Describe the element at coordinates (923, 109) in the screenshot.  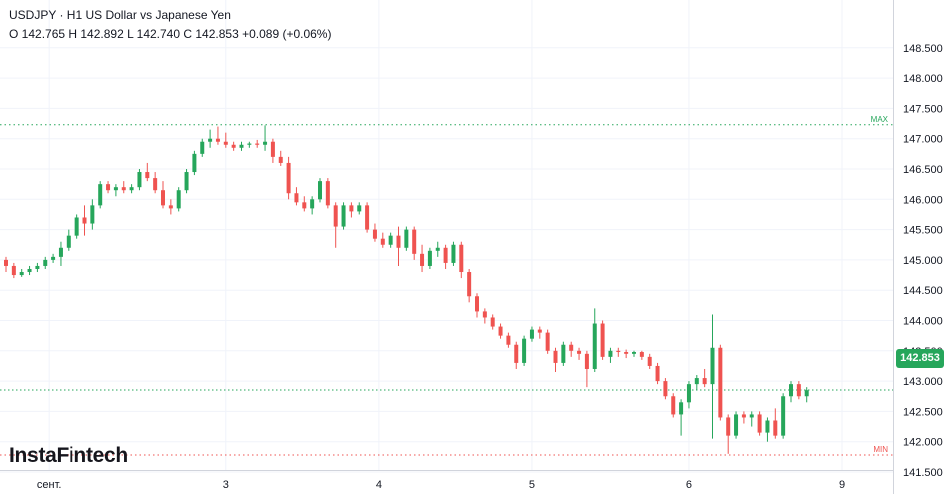
I see `y-tick-label: 147.500` at that location.